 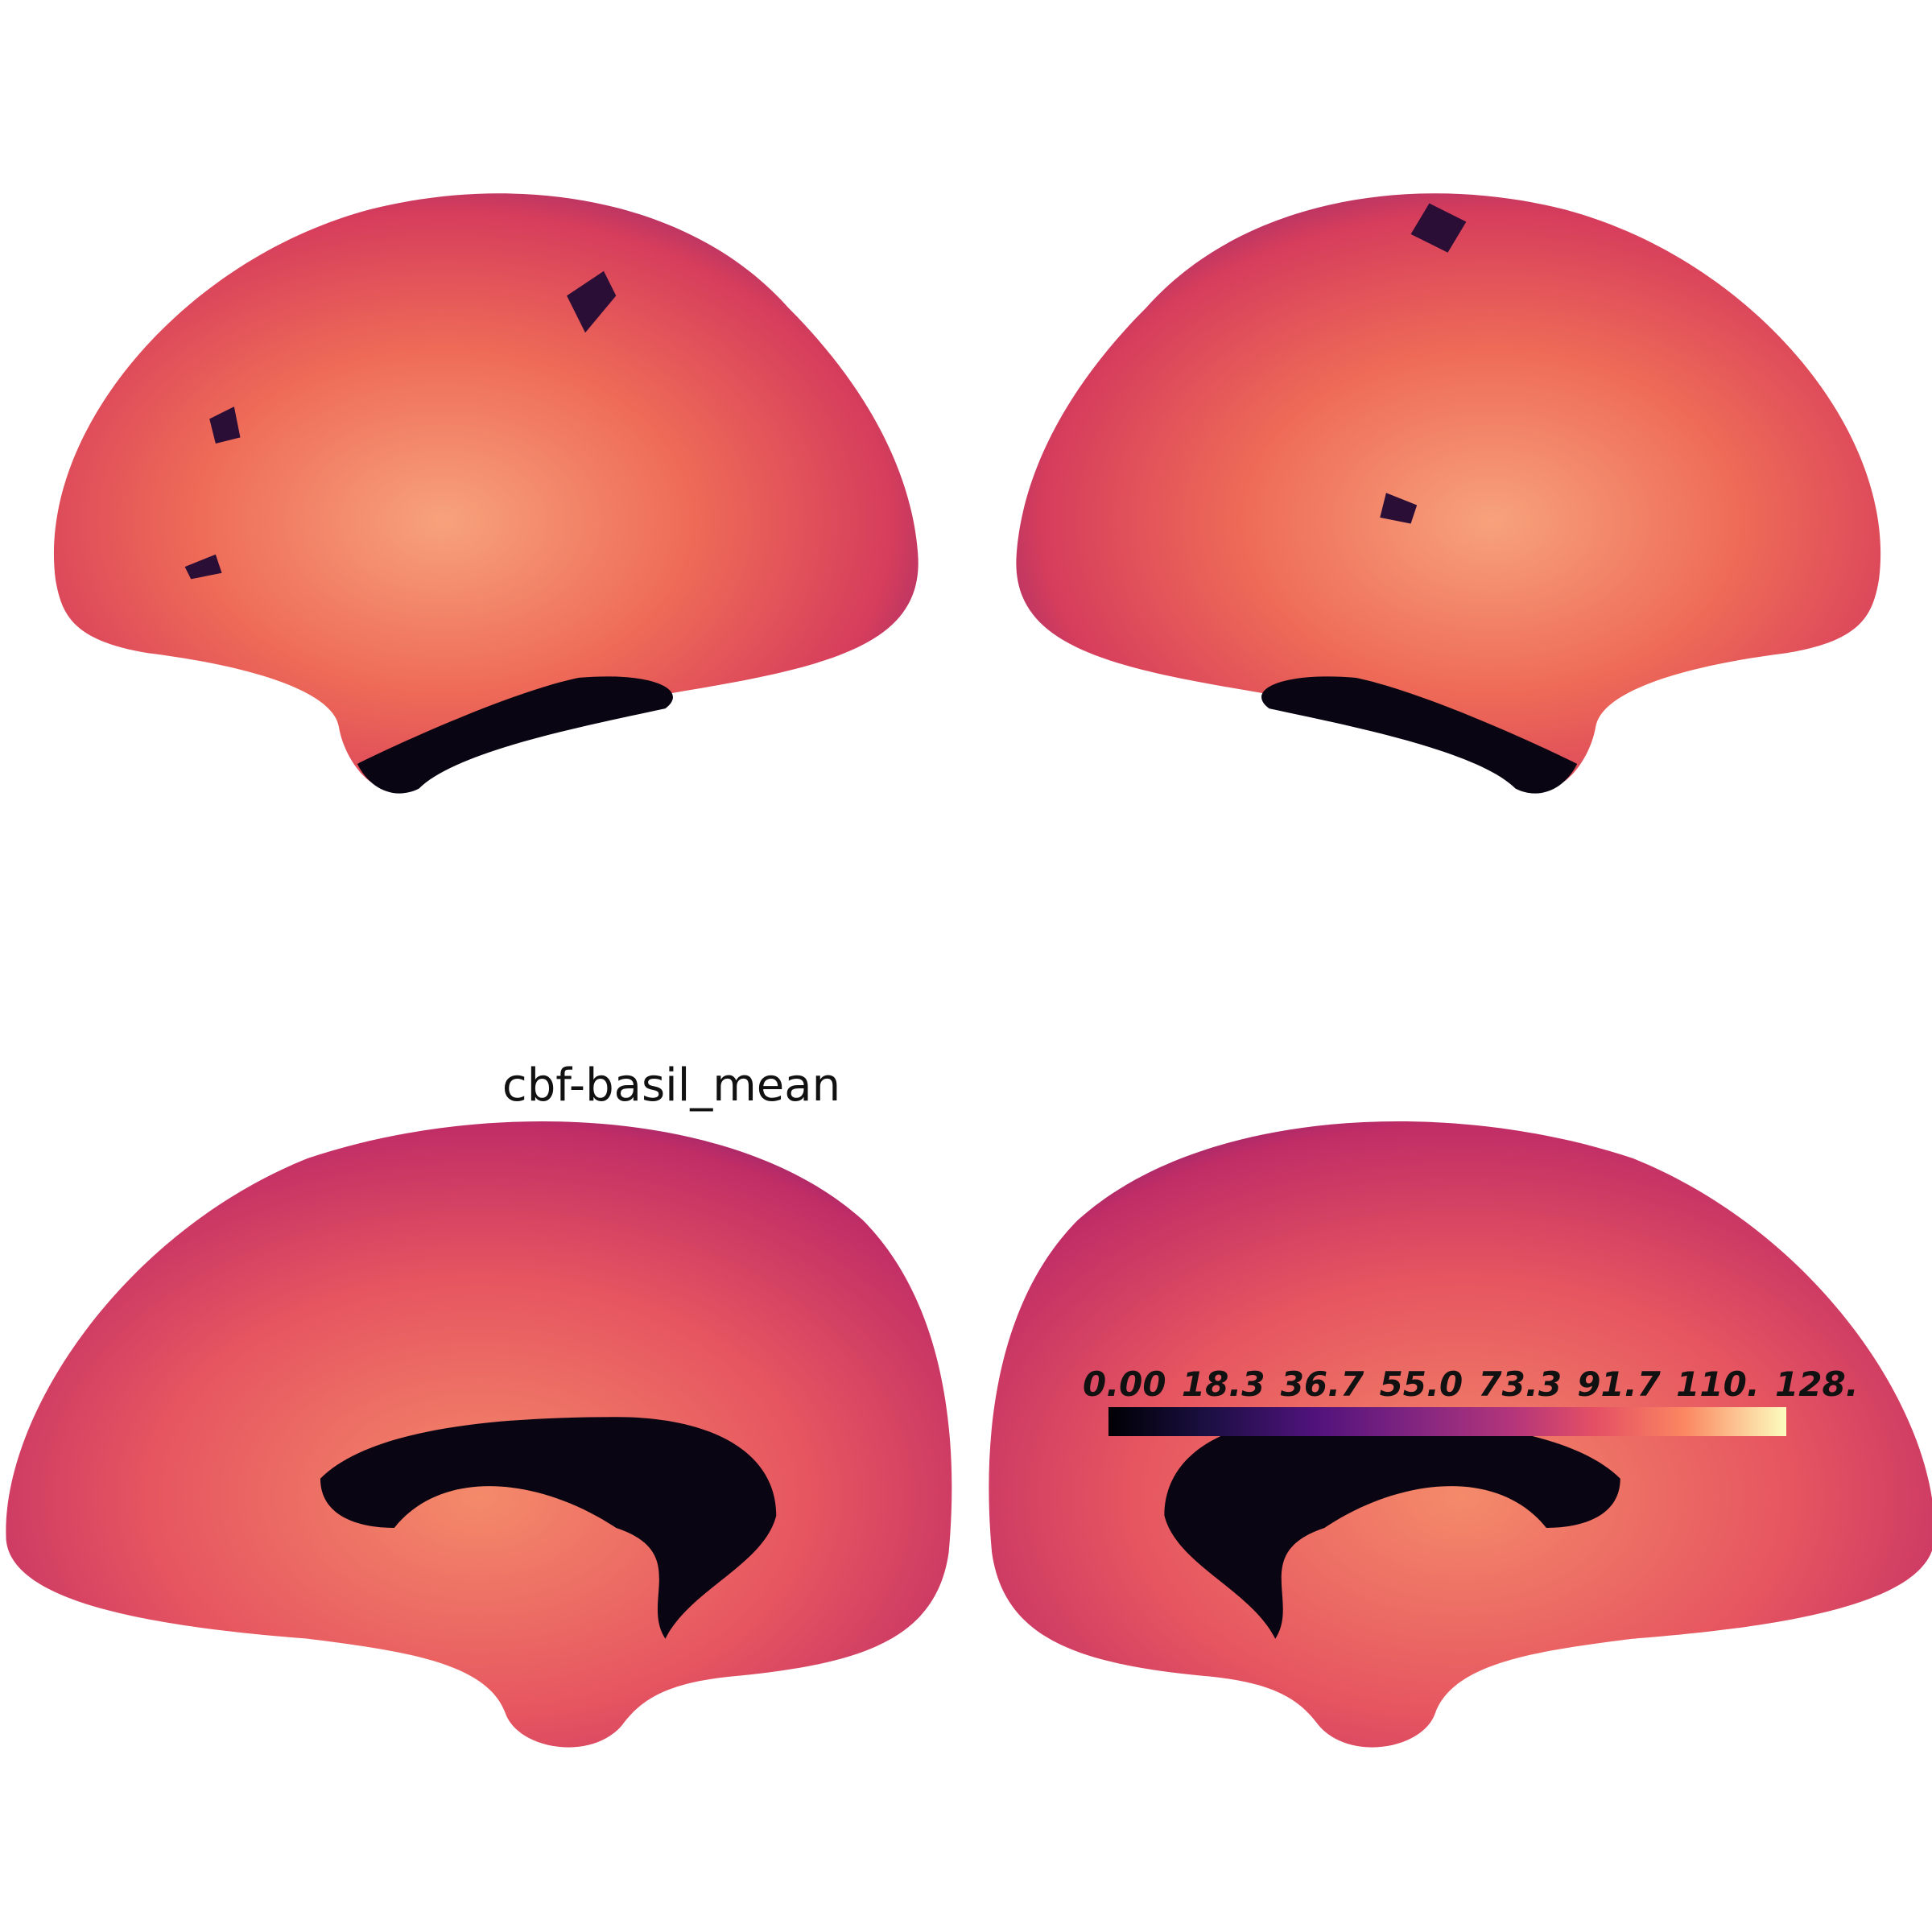 What do you see at coordinates (1471, 1384) in the screenshot?
I see `colorbar-ticks: 0.00 18.3 36.7 55.0 73.3 91.7 110. 128.` at bounding box center [1471, 1384].